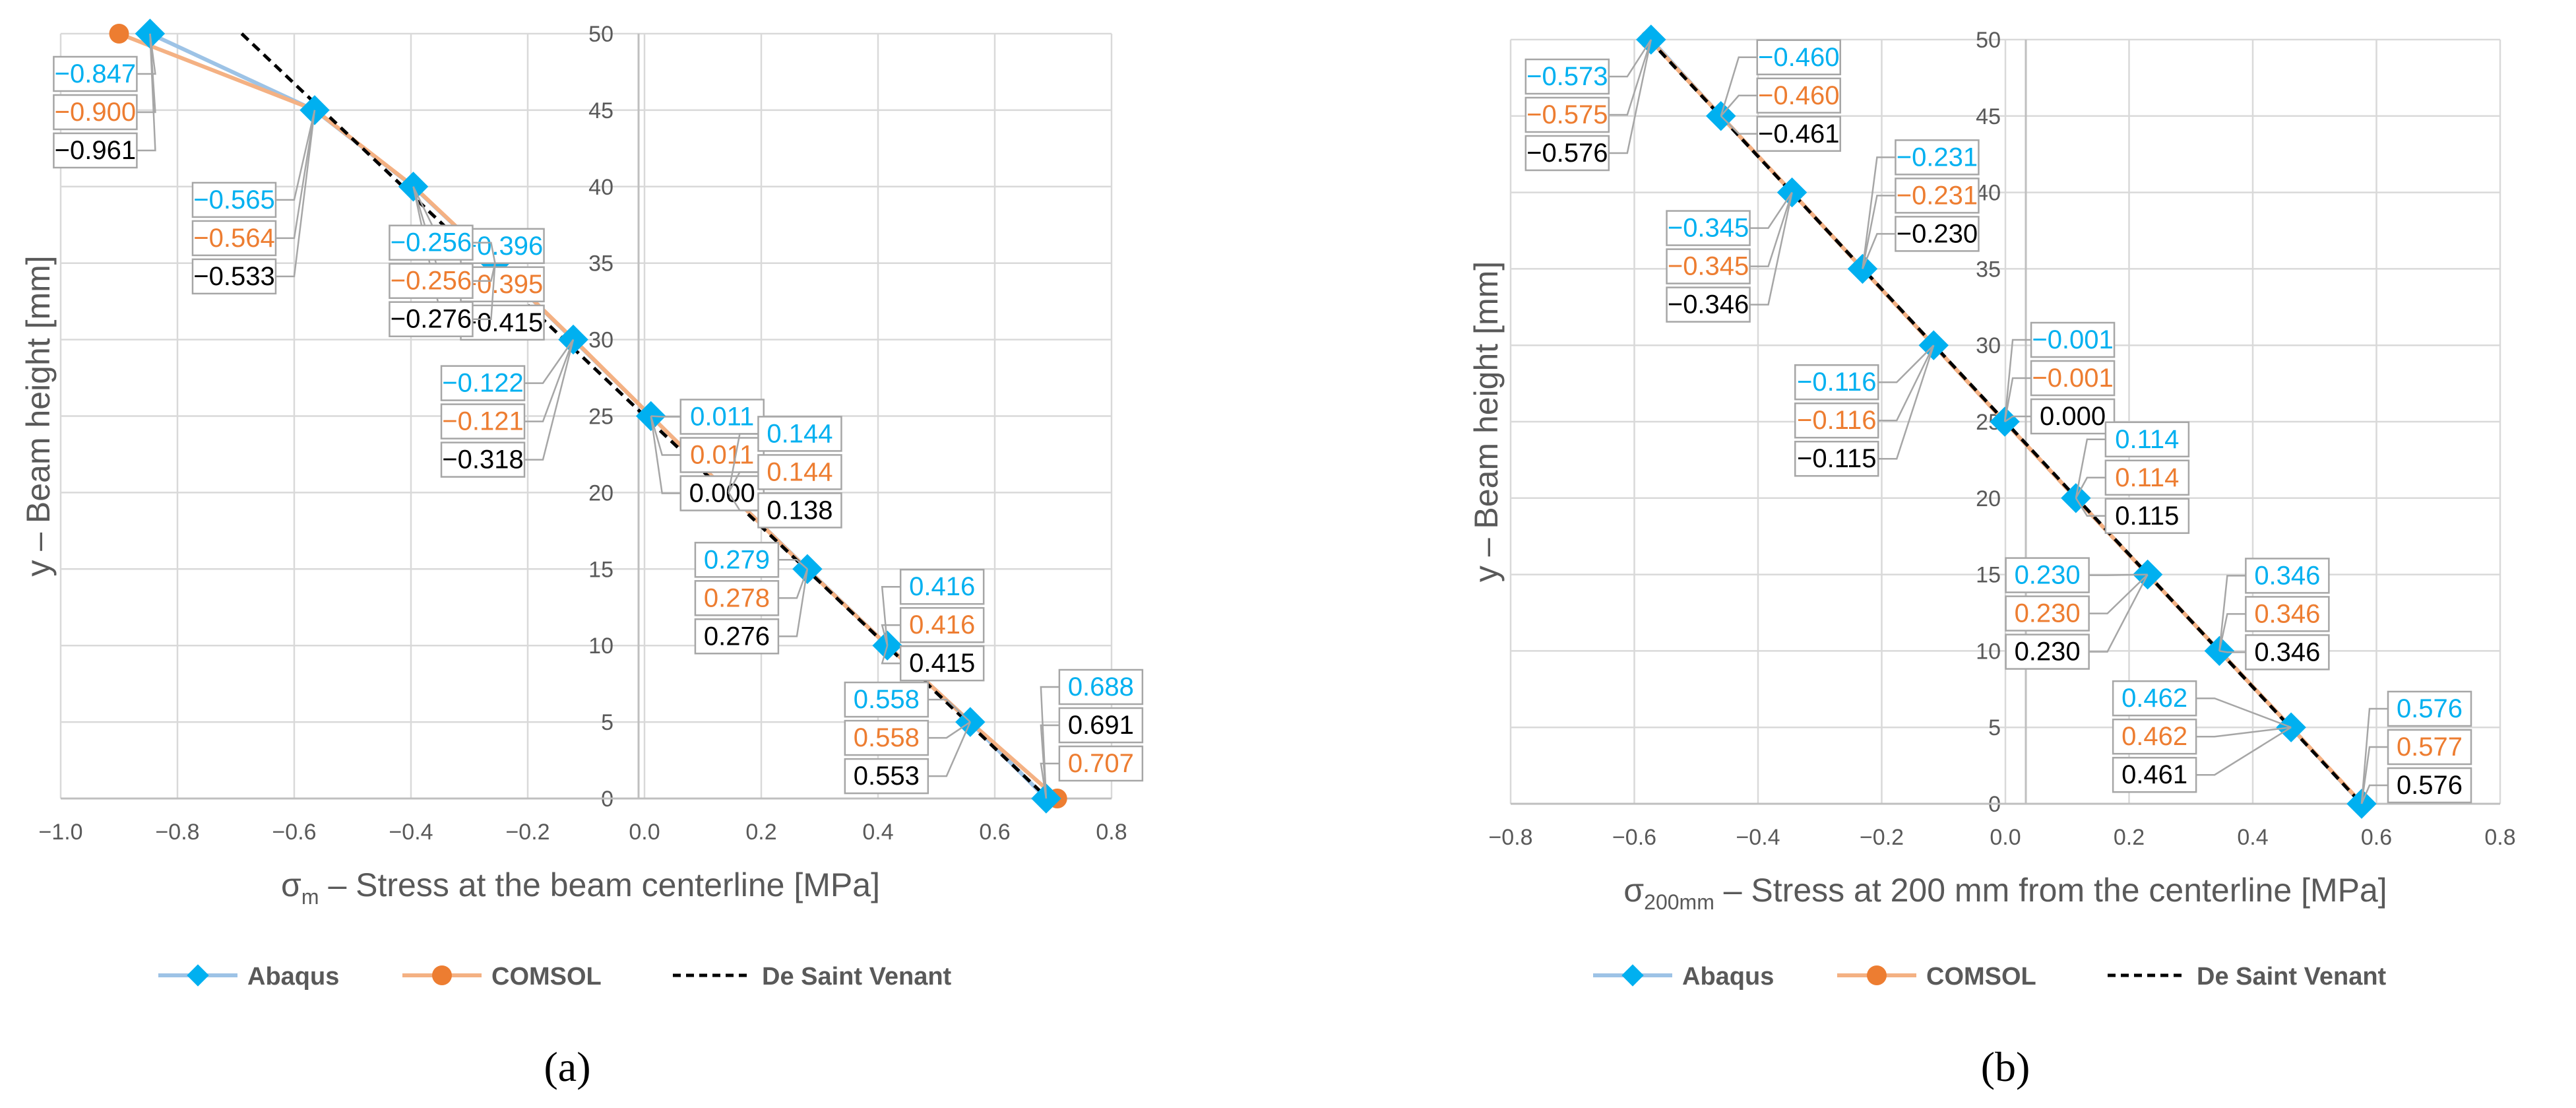 The image size is (2576, 1108). What do you see at coordinates (1989, 193) in the screenshot?
I see `y-tick-label: 40` at bounding box center [1989, 193].